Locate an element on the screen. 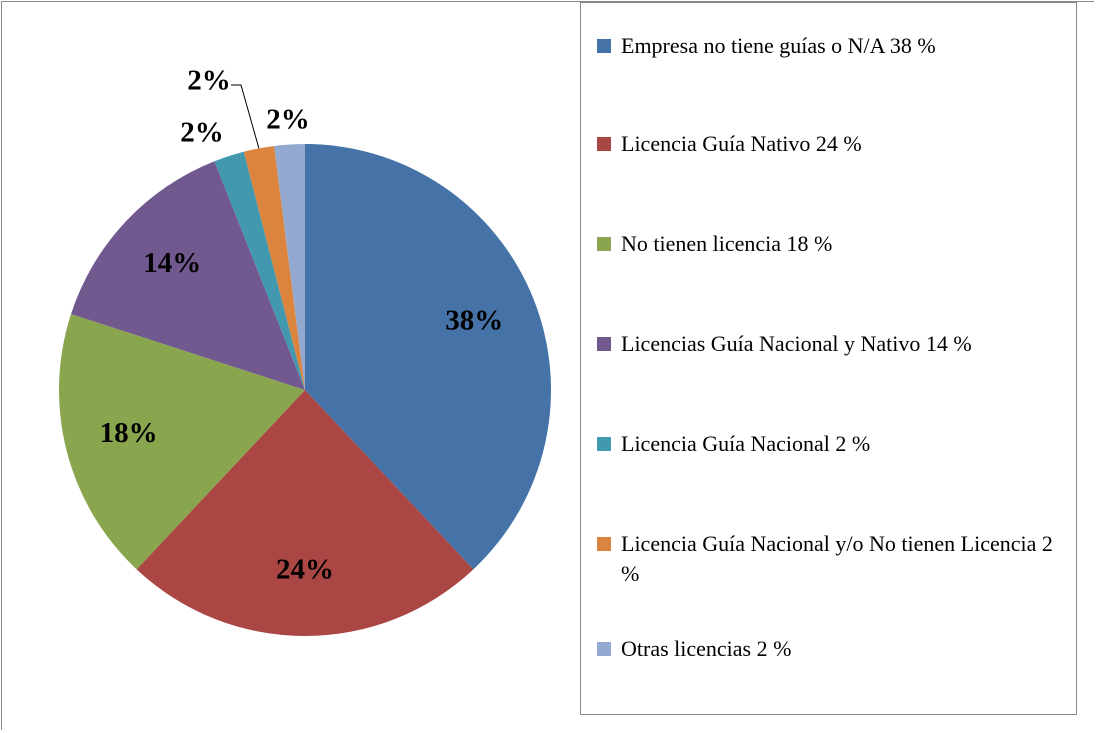 Image resolution: width=1097 pixels, height=733 pixels. legend-label: Licencia Guía Nacional 2 % is located at coordinates (746, 443).